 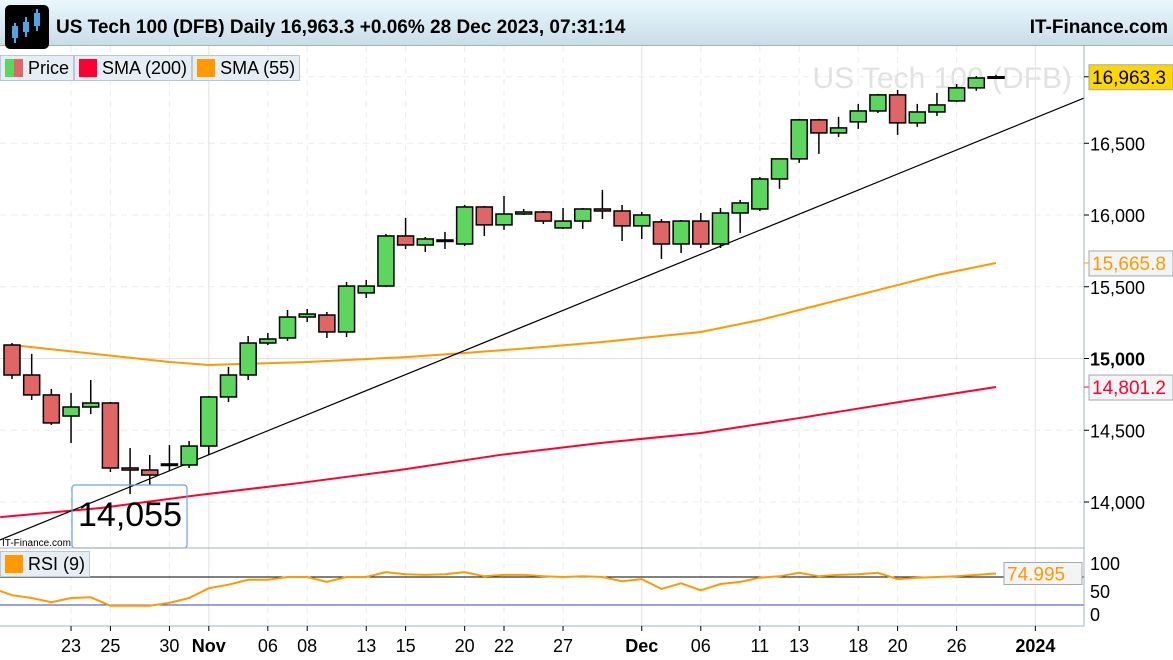 I want to click on date-tick-label: 11, so click(x=759, y=646).